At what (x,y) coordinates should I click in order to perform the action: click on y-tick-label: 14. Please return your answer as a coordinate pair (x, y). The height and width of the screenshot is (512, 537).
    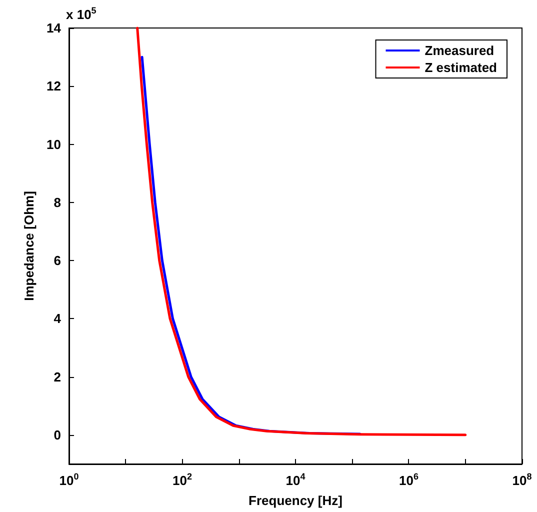
    Looking at the image, I should click on (54, 28).